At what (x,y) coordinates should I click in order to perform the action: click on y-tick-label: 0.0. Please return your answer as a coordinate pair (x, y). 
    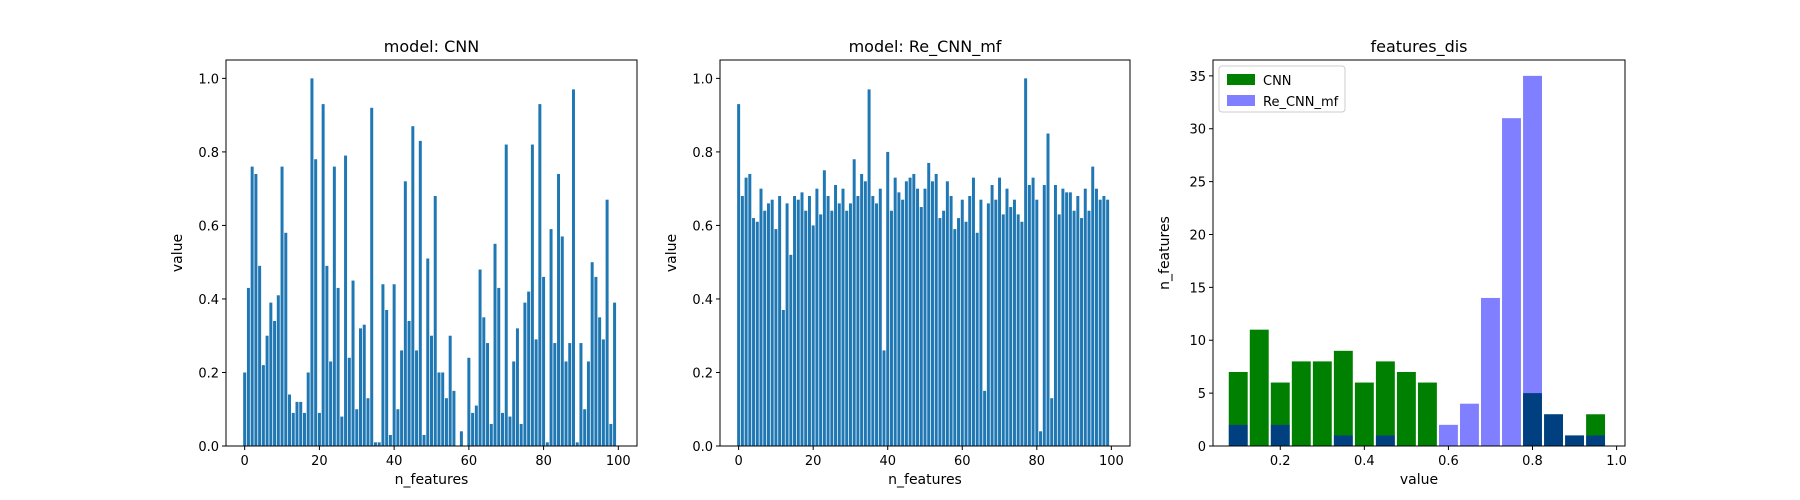
    Looking at the image, I should click on (208, 447).